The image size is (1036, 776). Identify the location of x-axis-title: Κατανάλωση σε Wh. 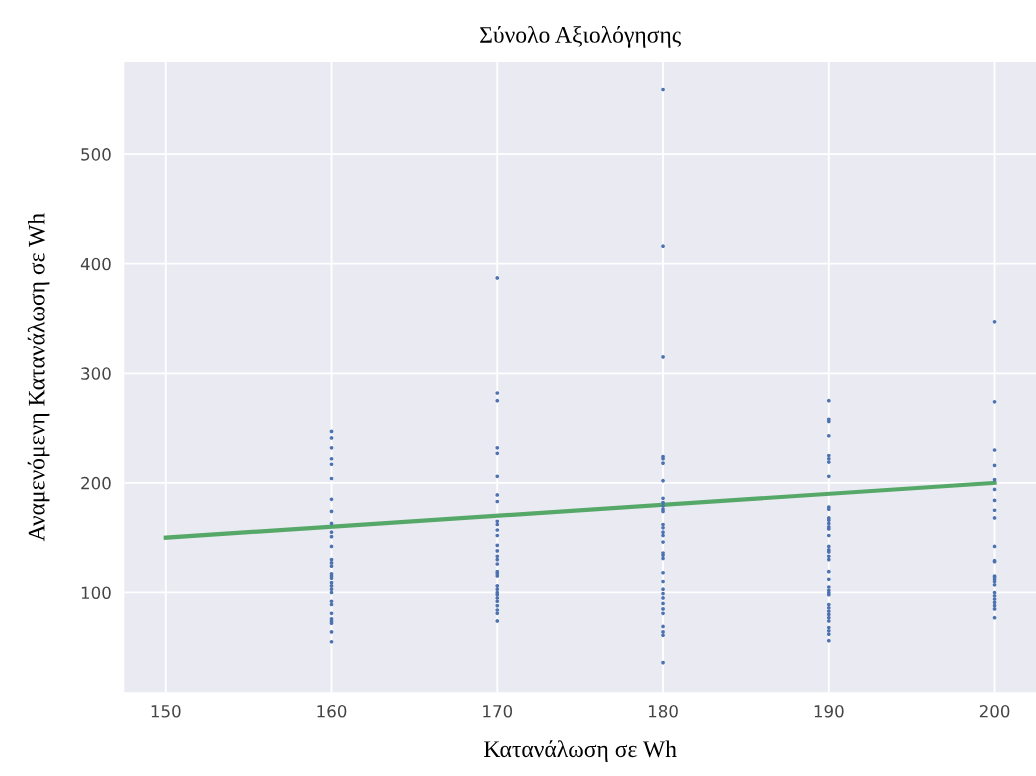
(580, 751).